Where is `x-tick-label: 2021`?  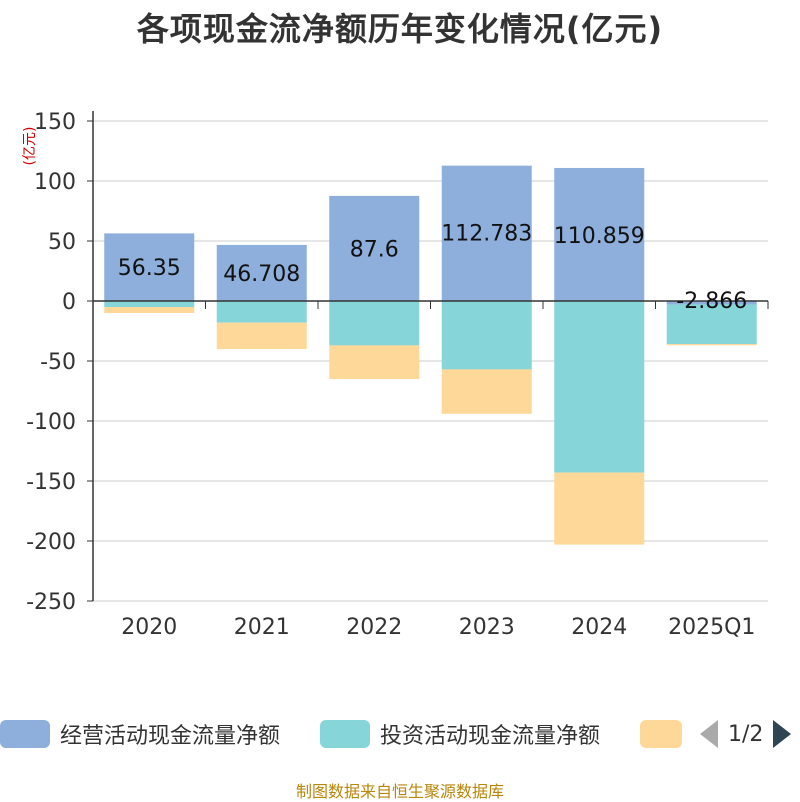
x-tick-label: 2021 is located at coordinates (262, 627).